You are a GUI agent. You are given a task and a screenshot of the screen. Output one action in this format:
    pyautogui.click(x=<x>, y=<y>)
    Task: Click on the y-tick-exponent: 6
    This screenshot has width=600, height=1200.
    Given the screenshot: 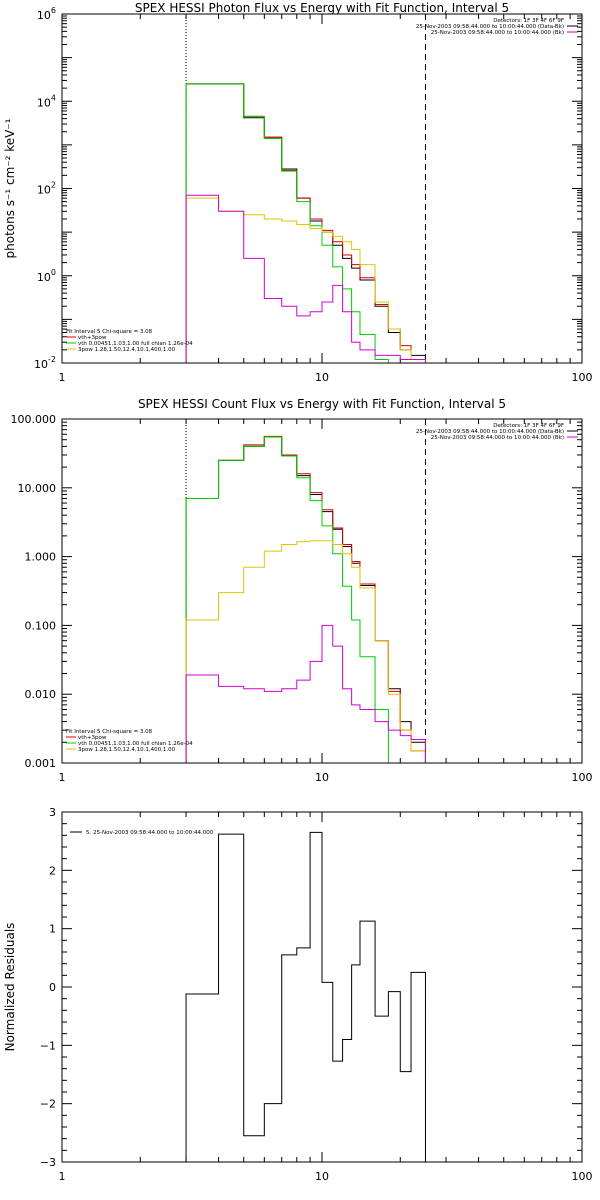 What is the action you would take?
    pyautogui.click(x=53, y=10)
    